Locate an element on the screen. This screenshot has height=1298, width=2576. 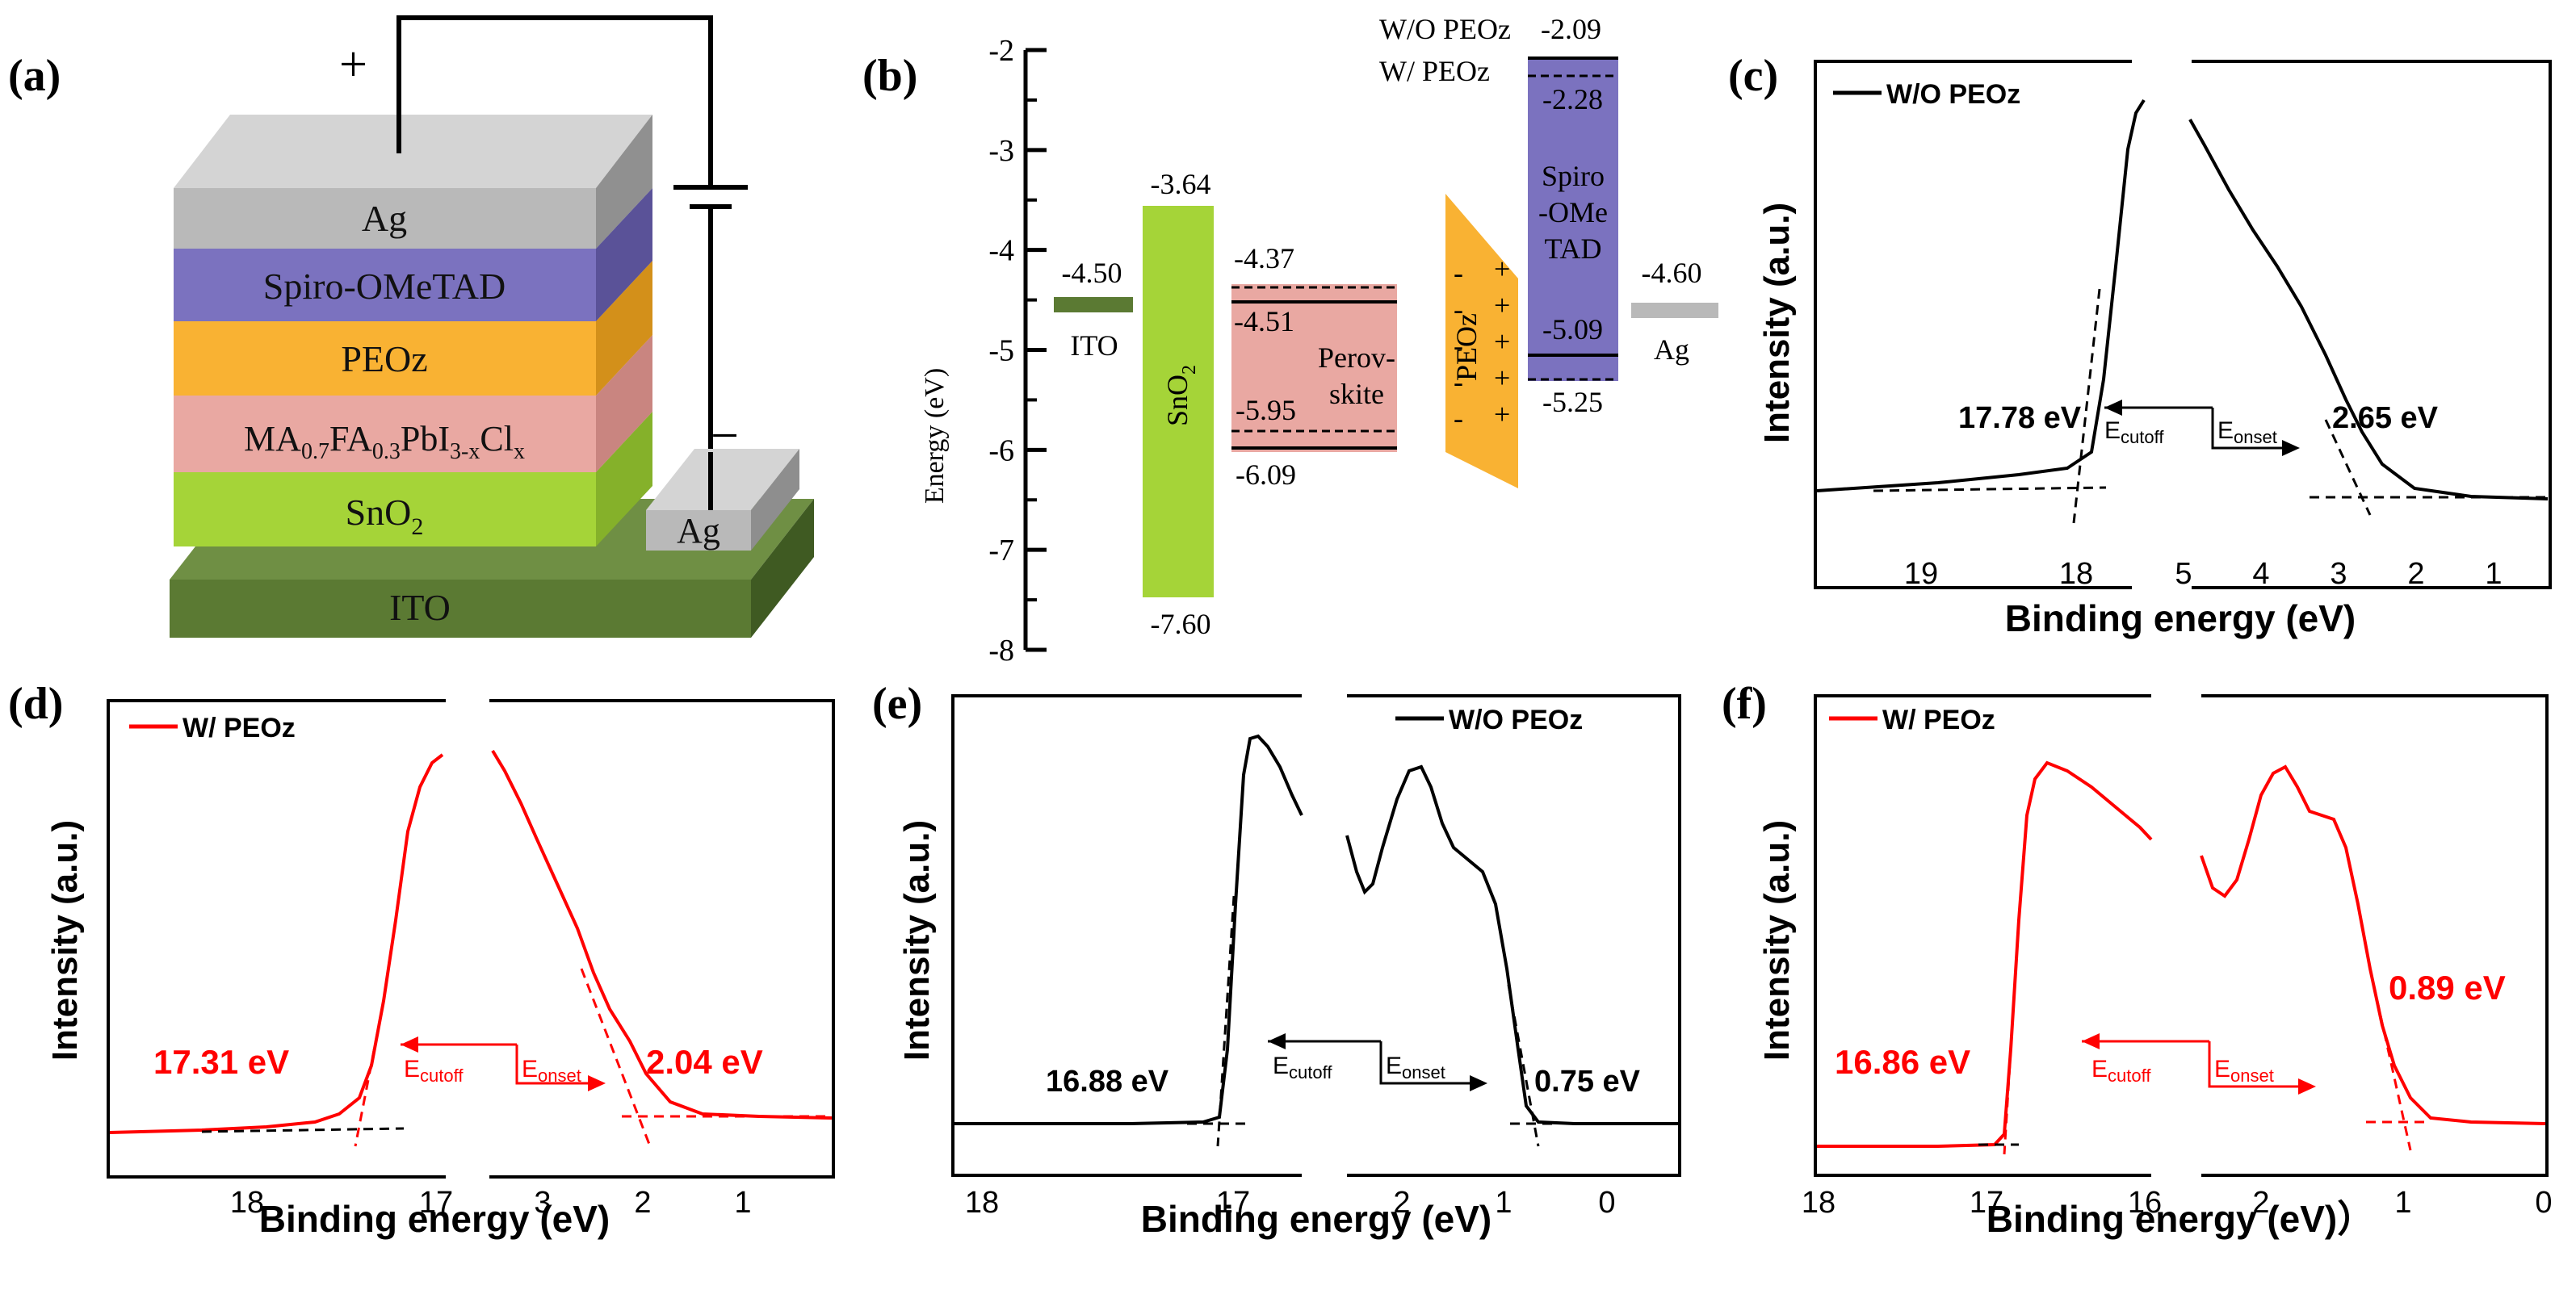
e-curve-cutoff is located at coordinates (1128, 930).